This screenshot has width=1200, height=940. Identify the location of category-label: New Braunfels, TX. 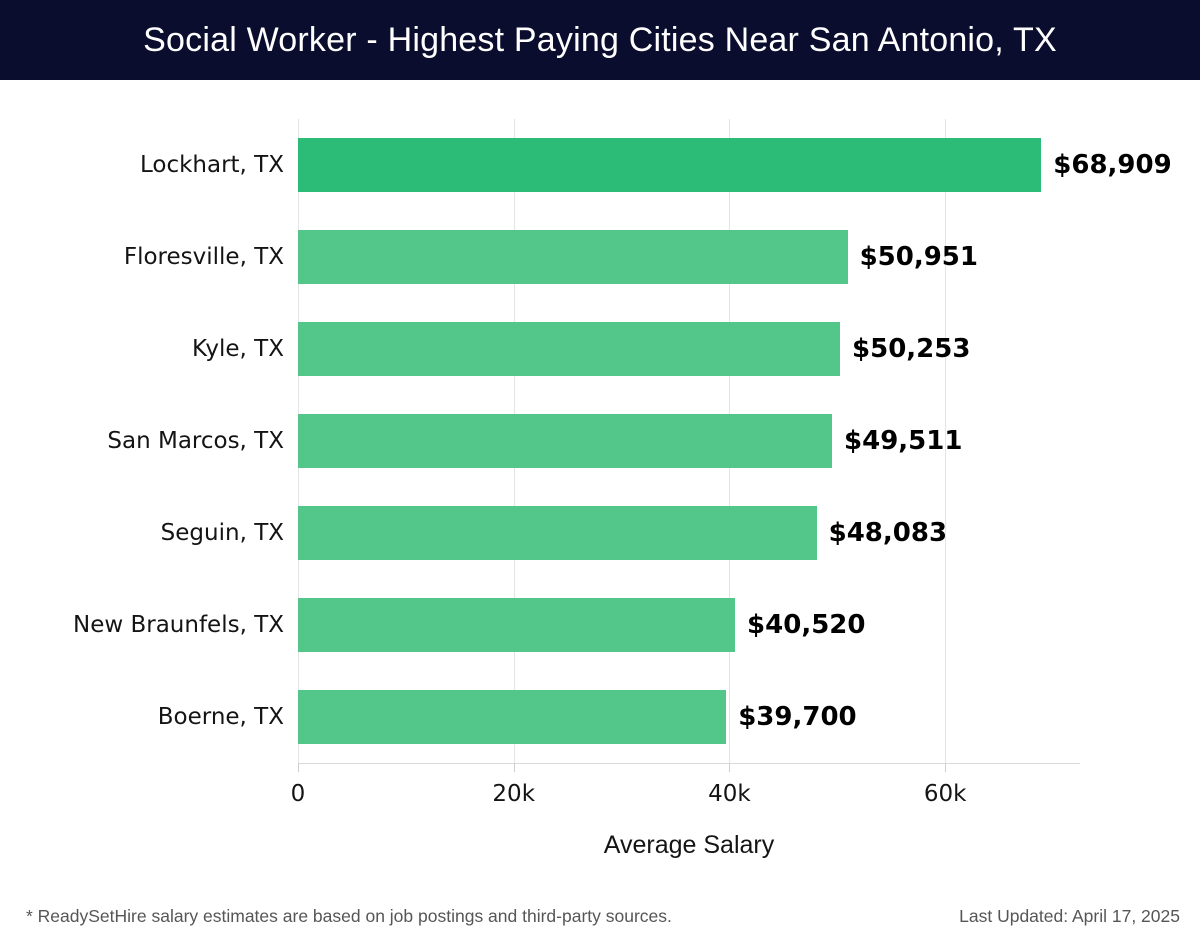
(178, 625).